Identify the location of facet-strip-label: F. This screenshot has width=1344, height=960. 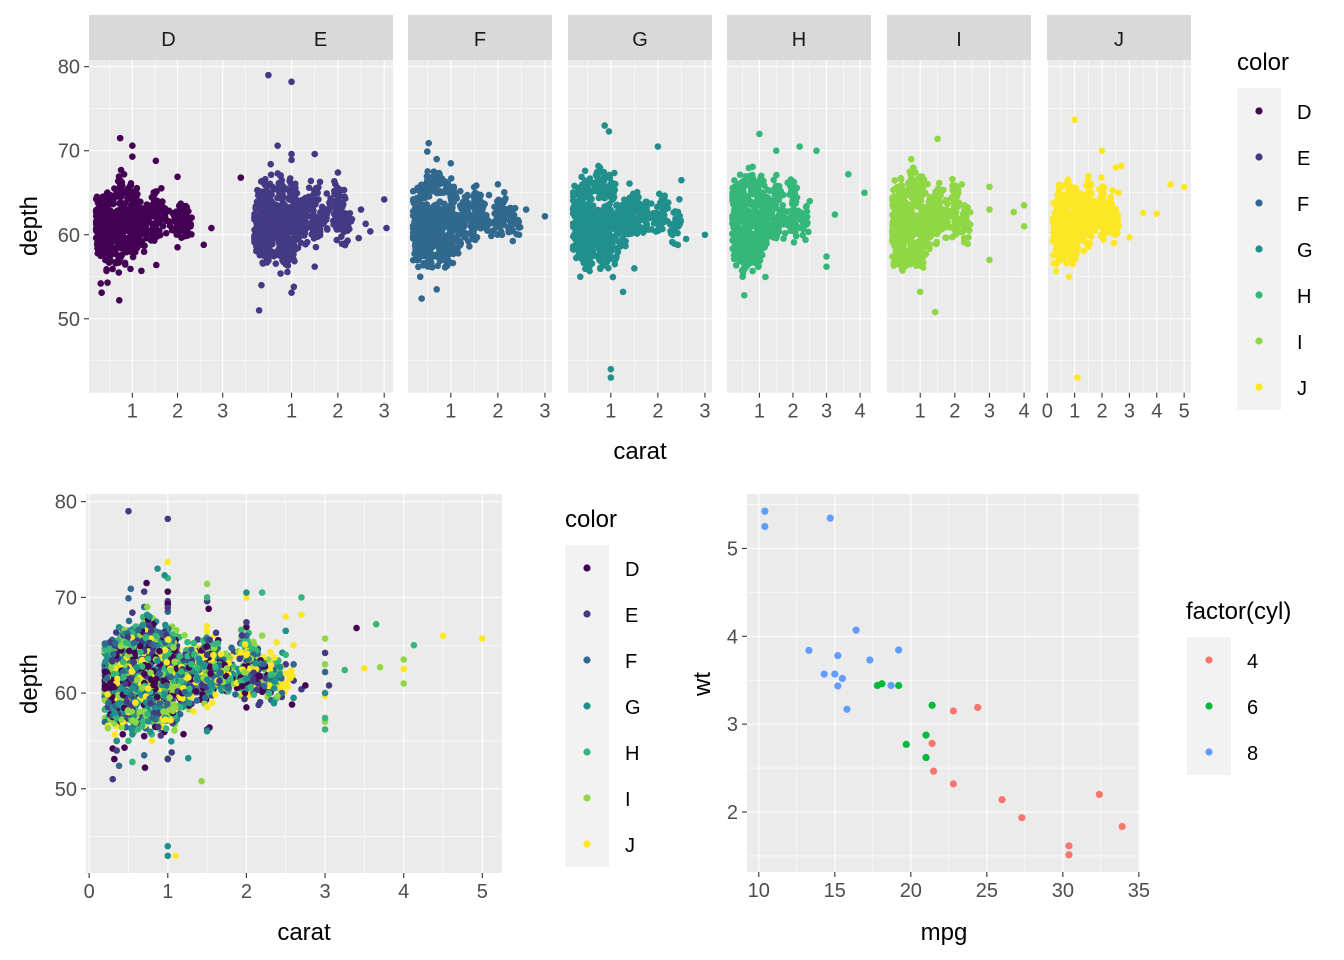
(480, 40).